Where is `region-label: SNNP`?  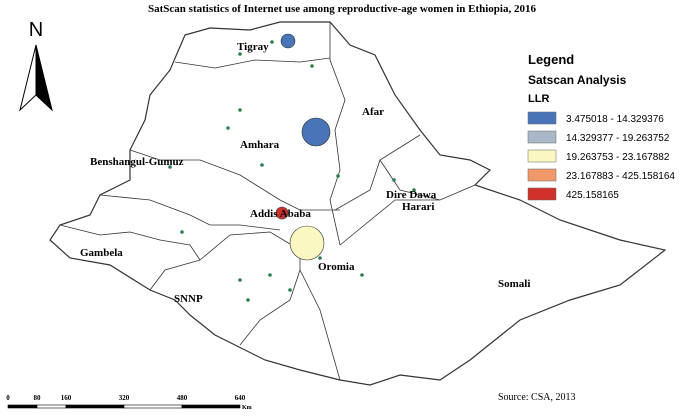
region-label: SNNP is located at coordinates (188, 299).